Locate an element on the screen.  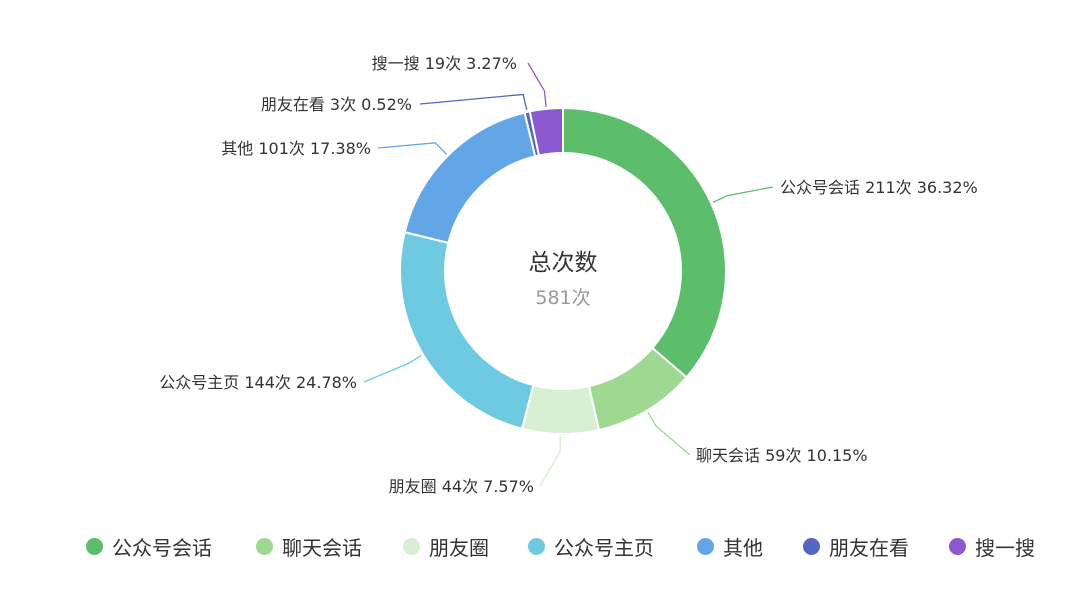
chart-legend: 公众号会话 聊天会话 朋友圈 公众号主页 其他 朋友在看 搜一搜 is located at coordinates (540, 546).